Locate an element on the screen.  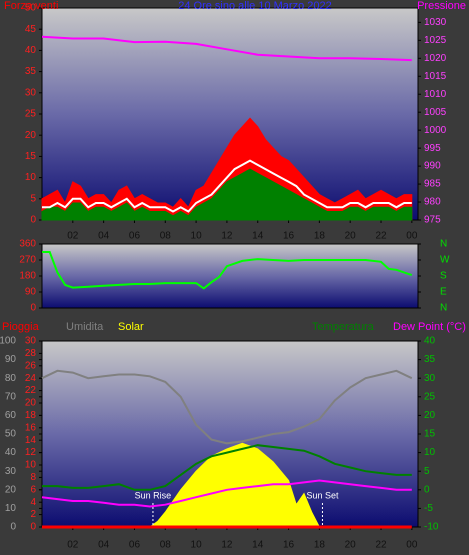
y-tick-label: 1025 is located at coordinates (435, 40).